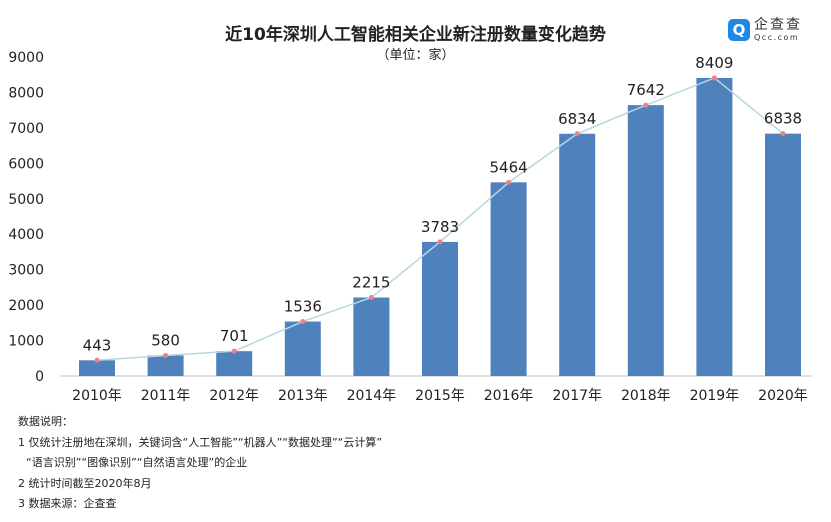 The height and width of the screenshot is (522, 831). I want to click on chart-title: 近10年深圳人工智能相关企业新注册数量变化趋势, so click(415, 35).